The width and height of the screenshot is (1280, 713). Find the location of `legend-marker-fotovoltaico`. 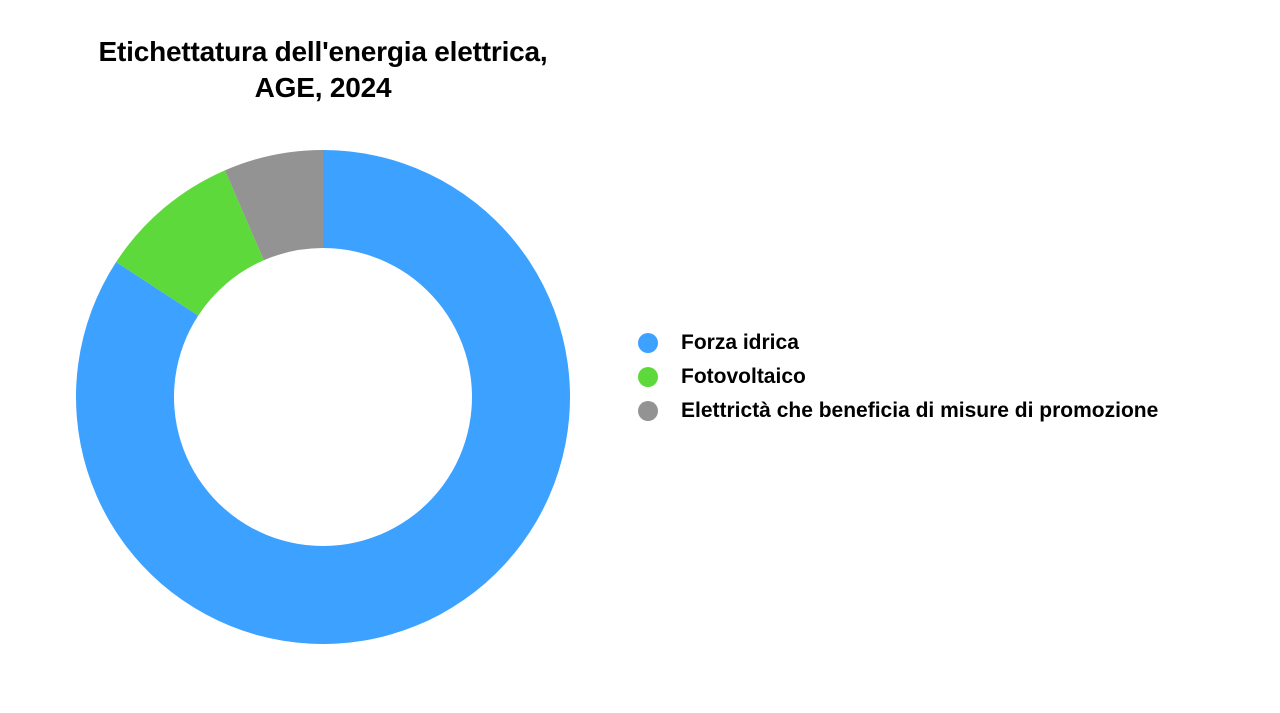

legend-marker-fotovoltaico is located at coordinates (648, 377).